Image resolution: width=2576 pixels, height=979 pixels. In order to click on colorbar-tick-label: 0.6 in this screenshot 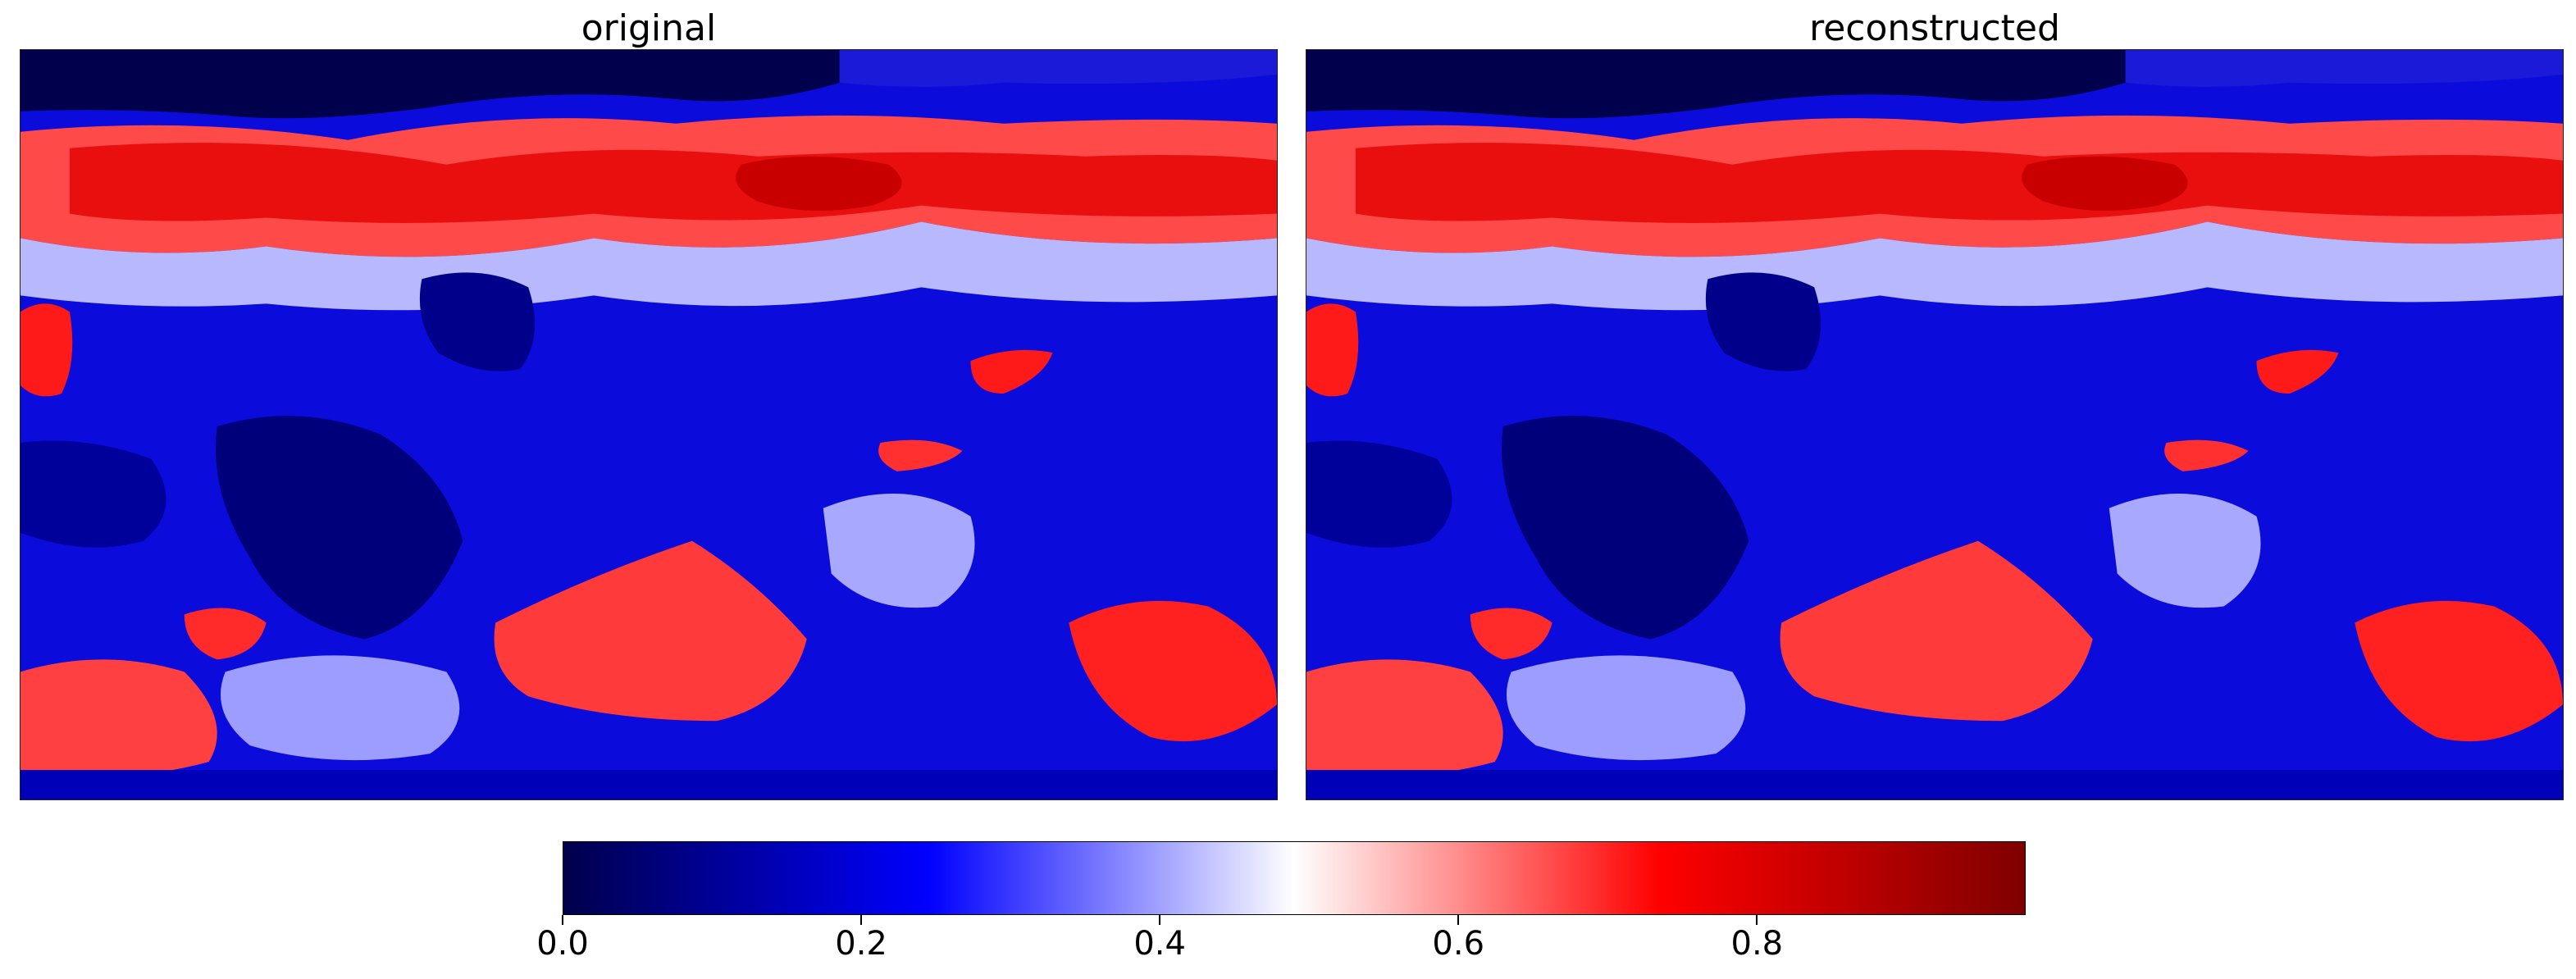, I will do `click(1458, 944)`.